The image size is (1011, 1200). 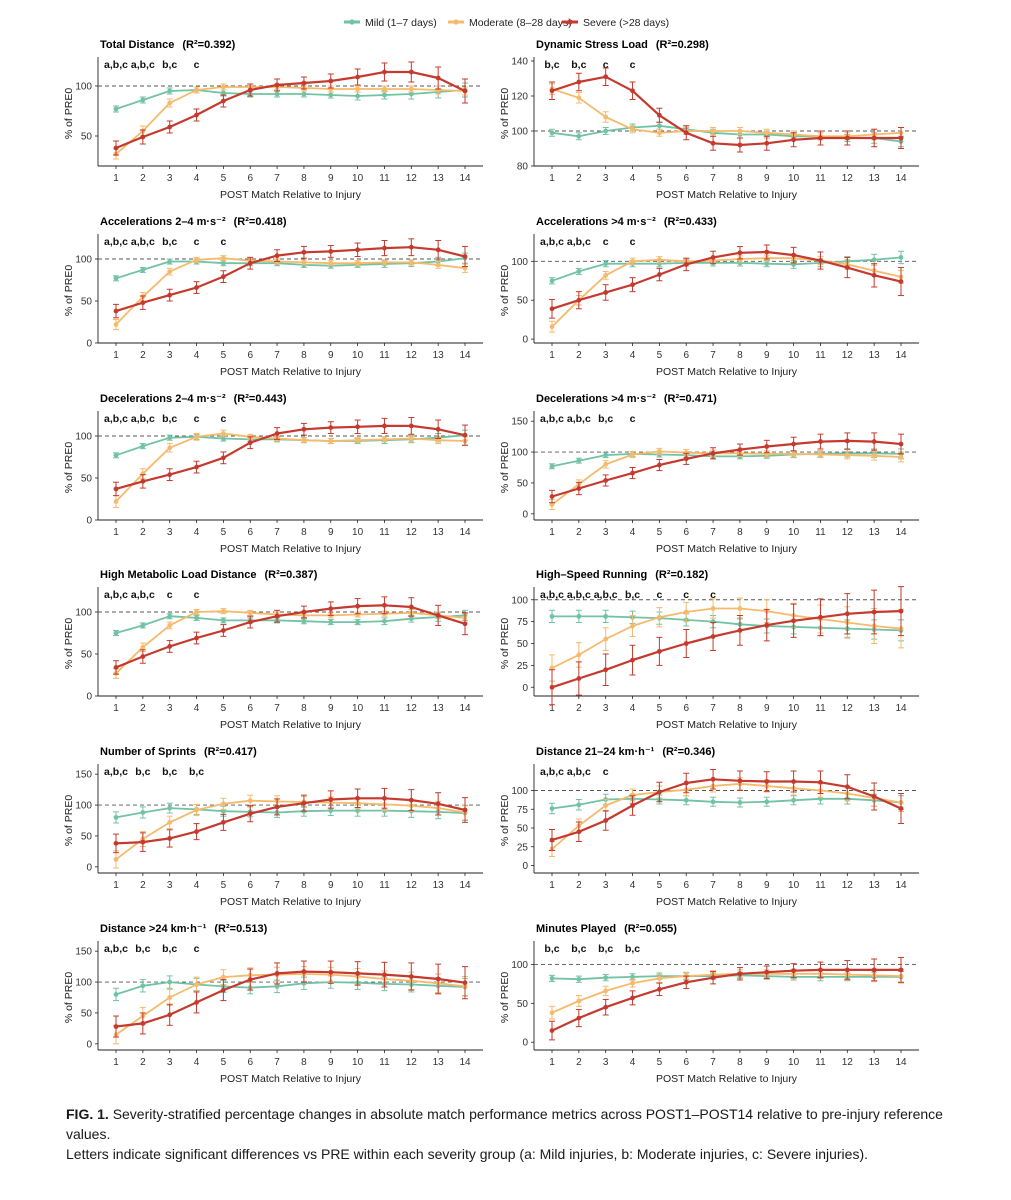 I want to click on chart-title-text: High–Speed Running, so click(x=591, y=575).